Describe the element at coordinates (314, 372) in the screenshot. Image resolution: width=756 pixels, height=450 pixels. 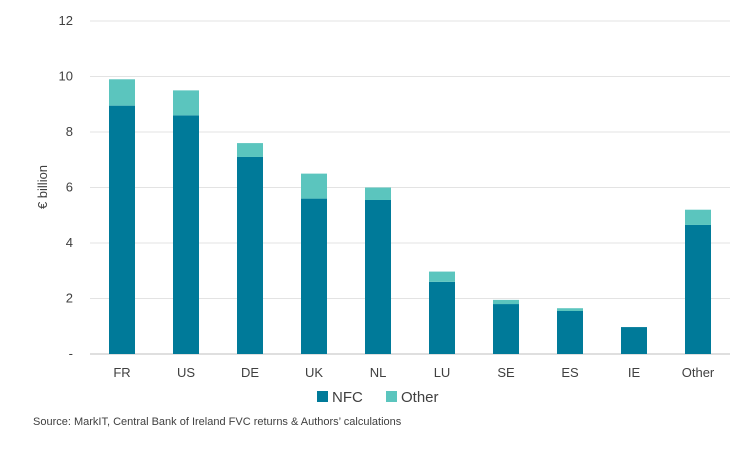
I see `x-tick-label: UK` at that location.